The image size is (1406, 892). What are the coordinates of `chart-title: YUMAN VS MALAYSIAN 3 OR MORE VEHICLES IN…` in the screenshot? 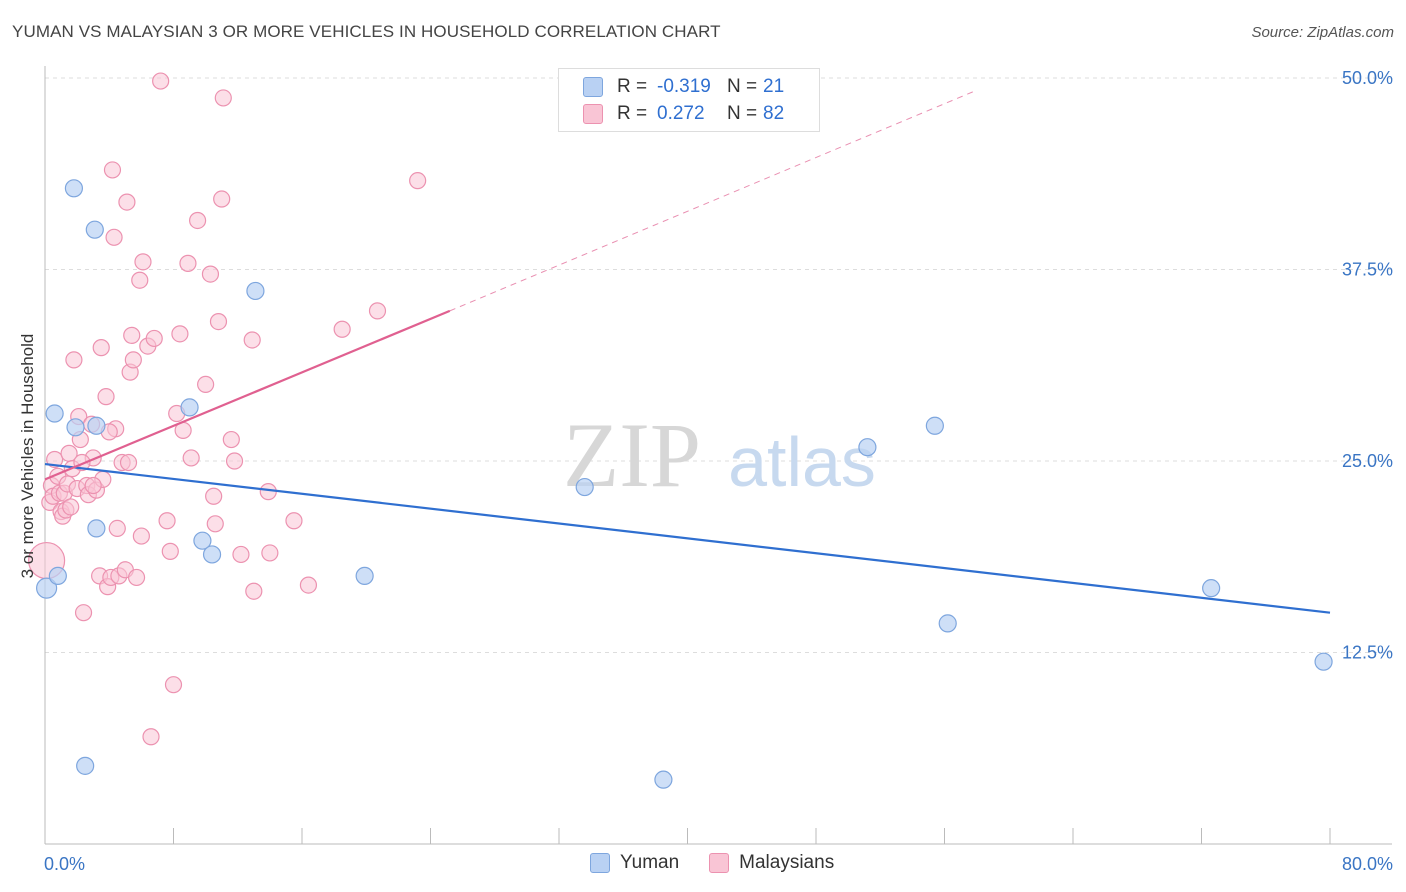 It's located at (366, 31).